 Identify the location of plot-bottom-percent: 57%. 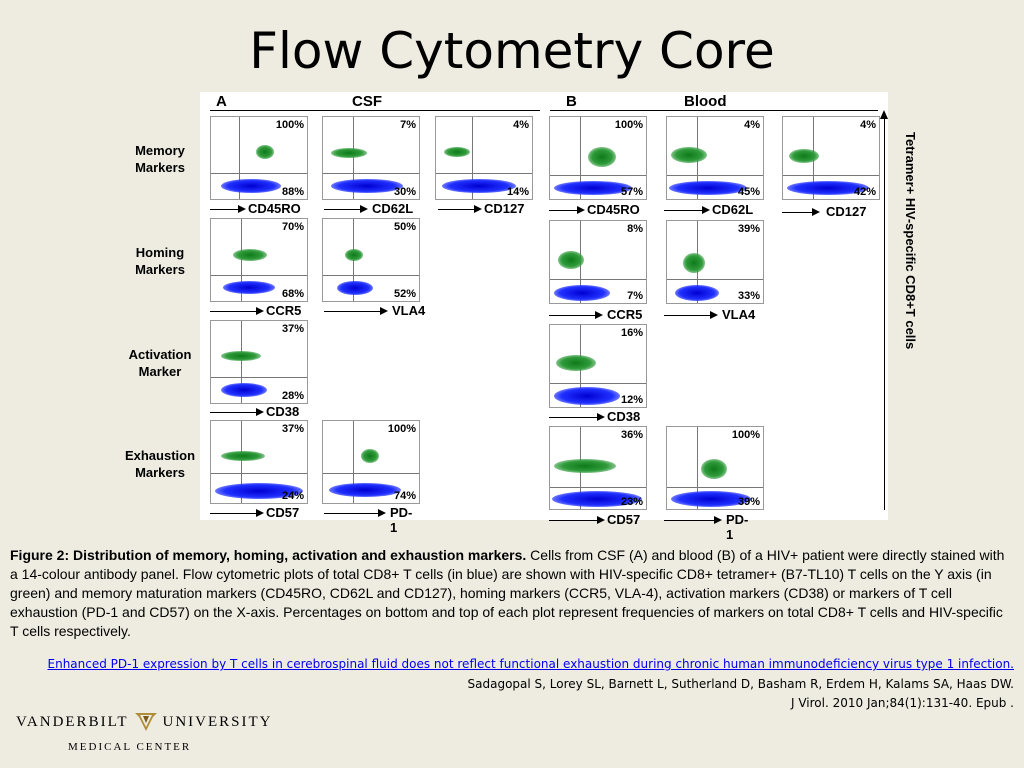
(631, 192).